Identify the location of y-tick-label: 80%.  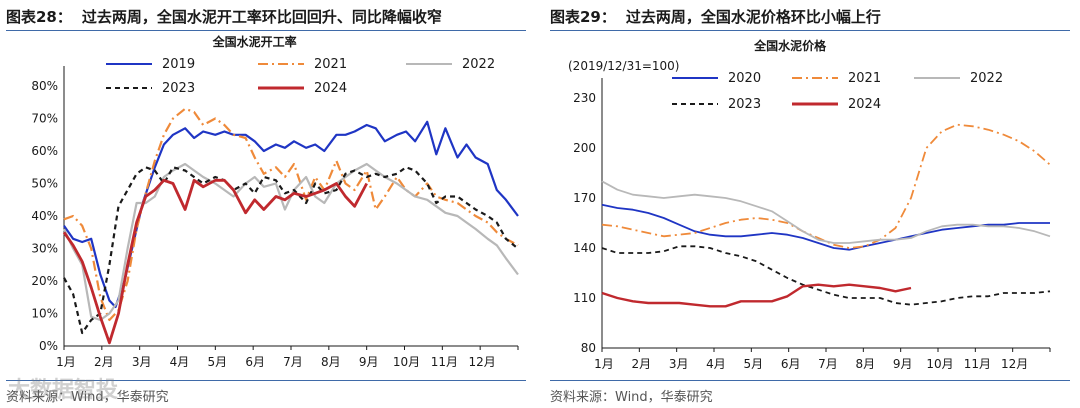
(44, 86).